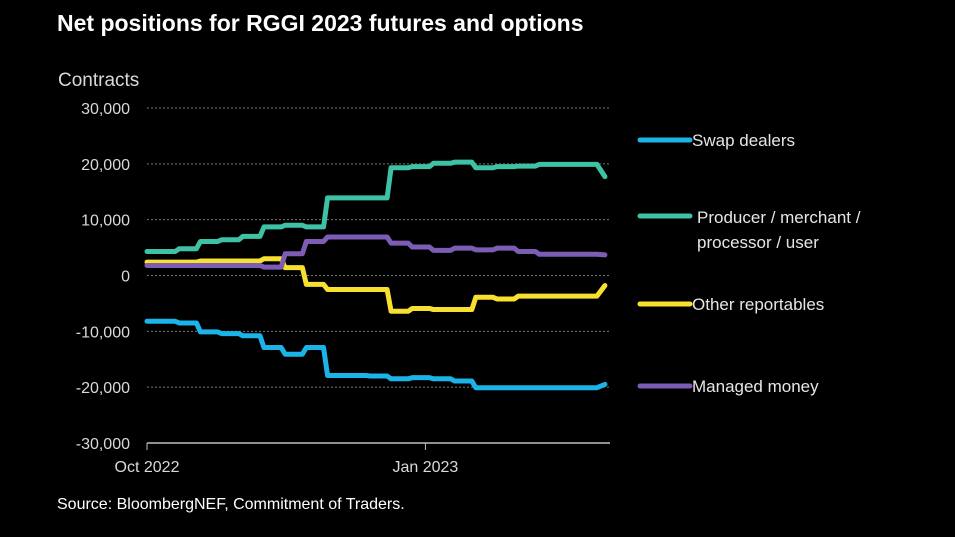 The image size is (955, 537). I want to click on y-tick-label: 20,000, so click(105, 165).